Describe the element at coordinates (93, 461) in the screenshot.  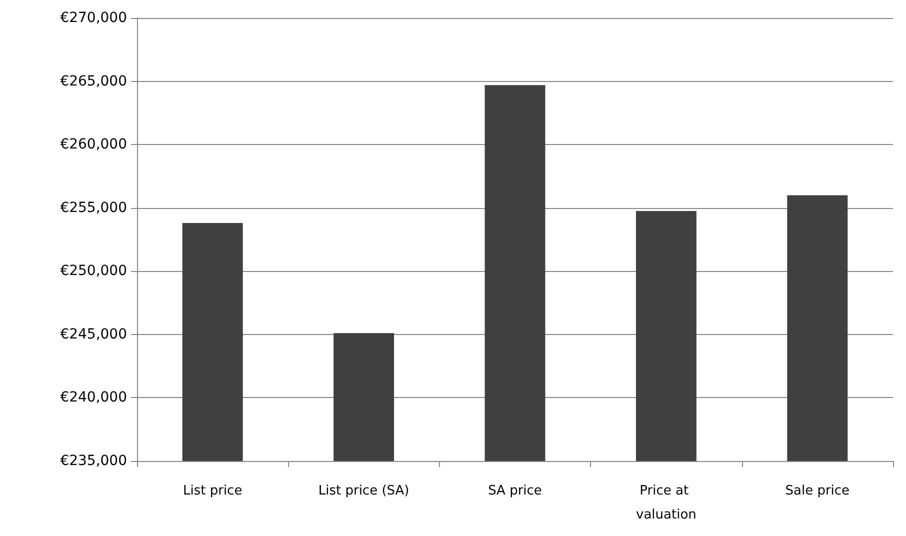
I see `y-tick-label: €235,000` at that location.